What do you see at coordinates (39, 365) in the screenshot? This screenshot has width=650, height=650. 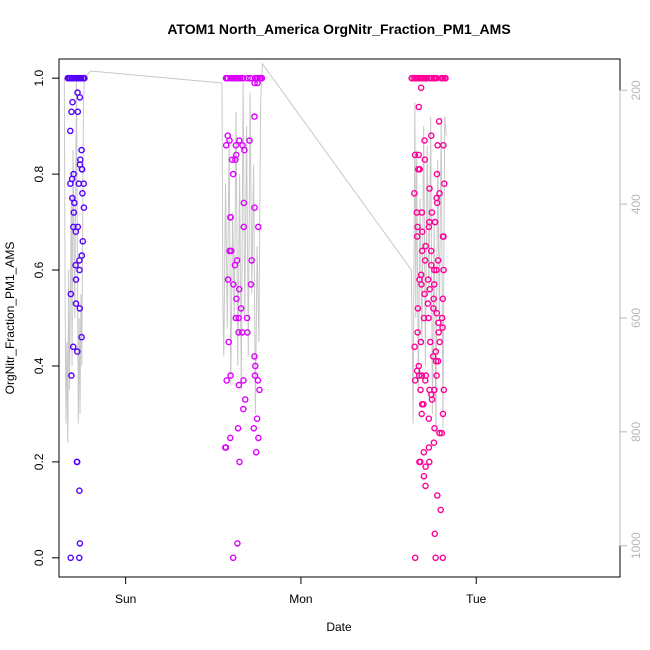 I see `y-tick-label: 0.4` at bounding box center [39, 365].